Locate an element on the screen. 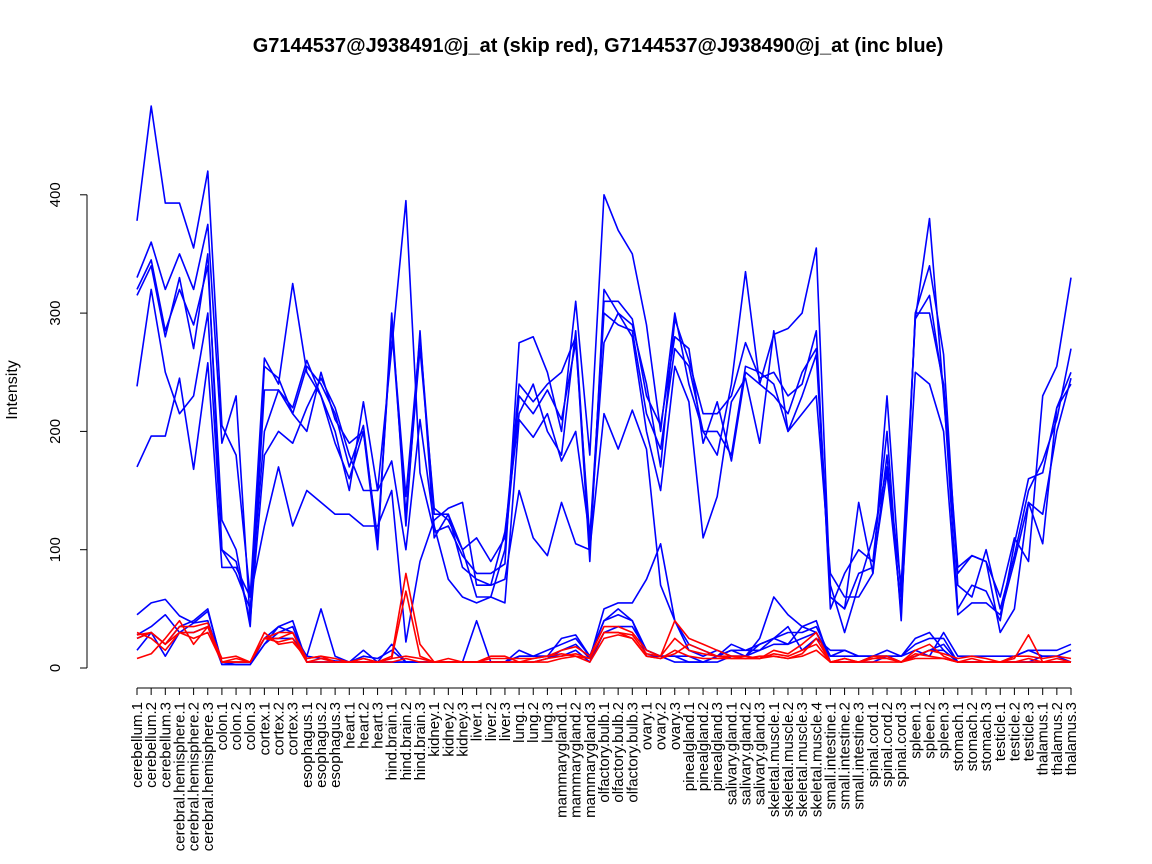 Image resolution: width=1152 pixels, height=864 pixels. x-tick-label: testicle.1 is located at coordinates (1000, 731).